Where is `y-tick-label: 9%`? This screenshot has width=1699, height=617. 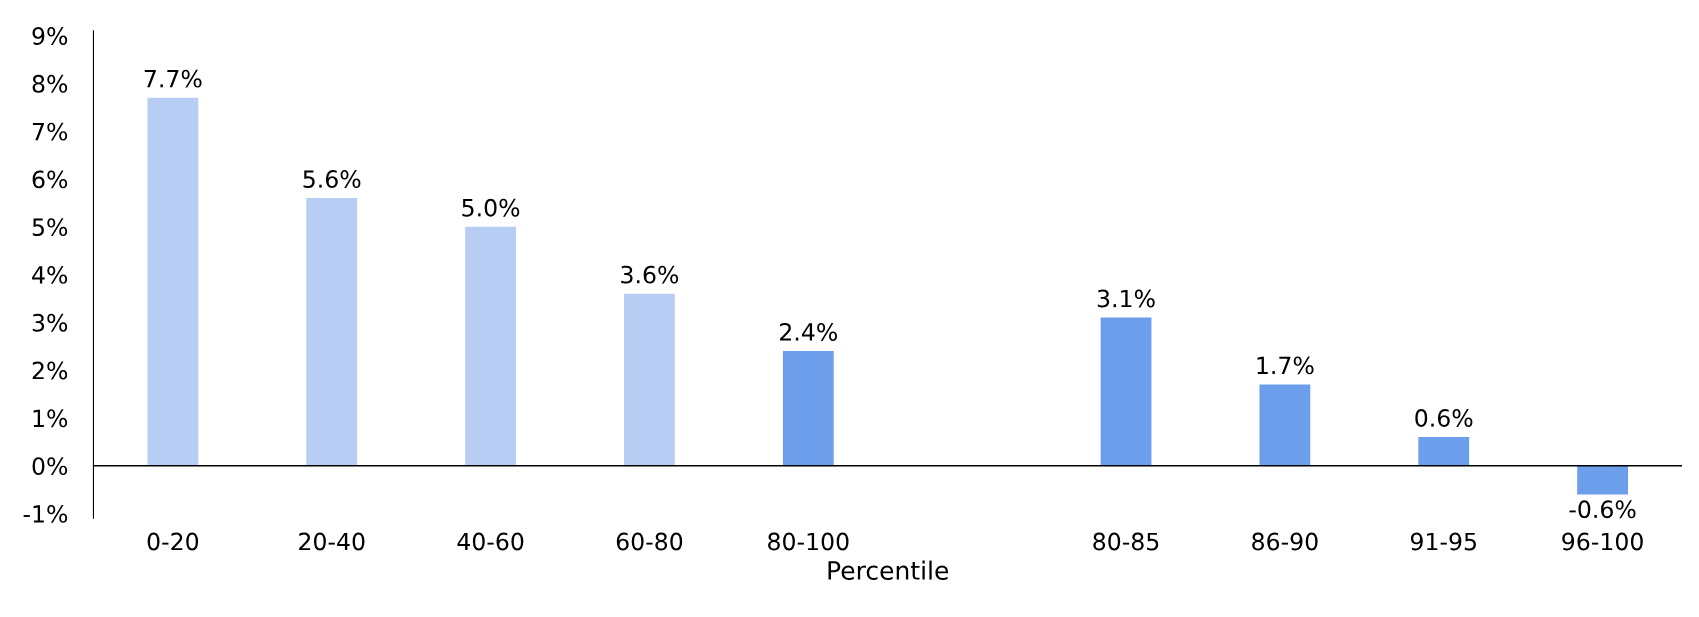
y-tick-label: 9% is located at coordinates (50, 36).